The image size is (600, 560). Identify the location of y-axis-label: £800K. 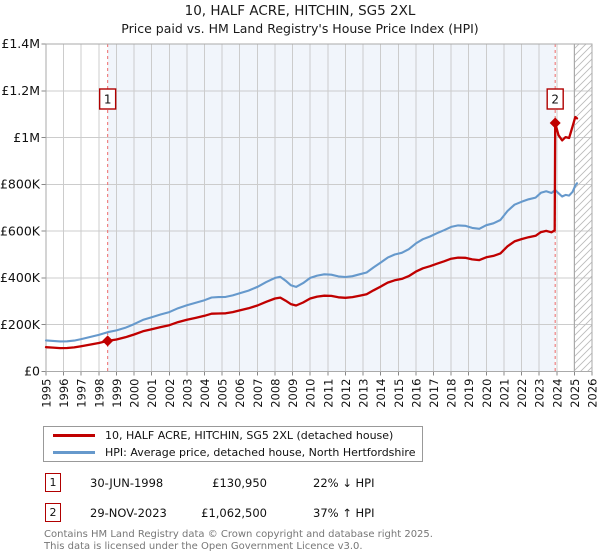
(20, 184).